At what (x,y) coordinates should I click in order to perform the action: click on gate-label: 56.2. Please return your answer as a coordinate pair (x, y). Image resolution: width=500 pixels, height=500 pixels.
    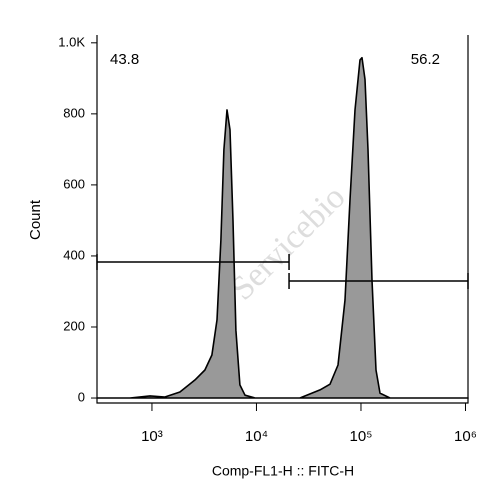
    Looking at the image, I should click on (425, 59).